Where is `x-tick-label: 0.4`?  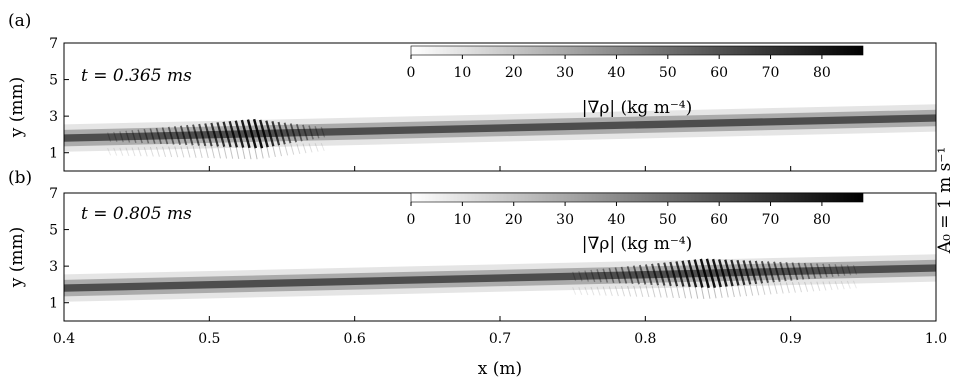
x-tick-label: 0.4 is located at coordinates (64, 339).